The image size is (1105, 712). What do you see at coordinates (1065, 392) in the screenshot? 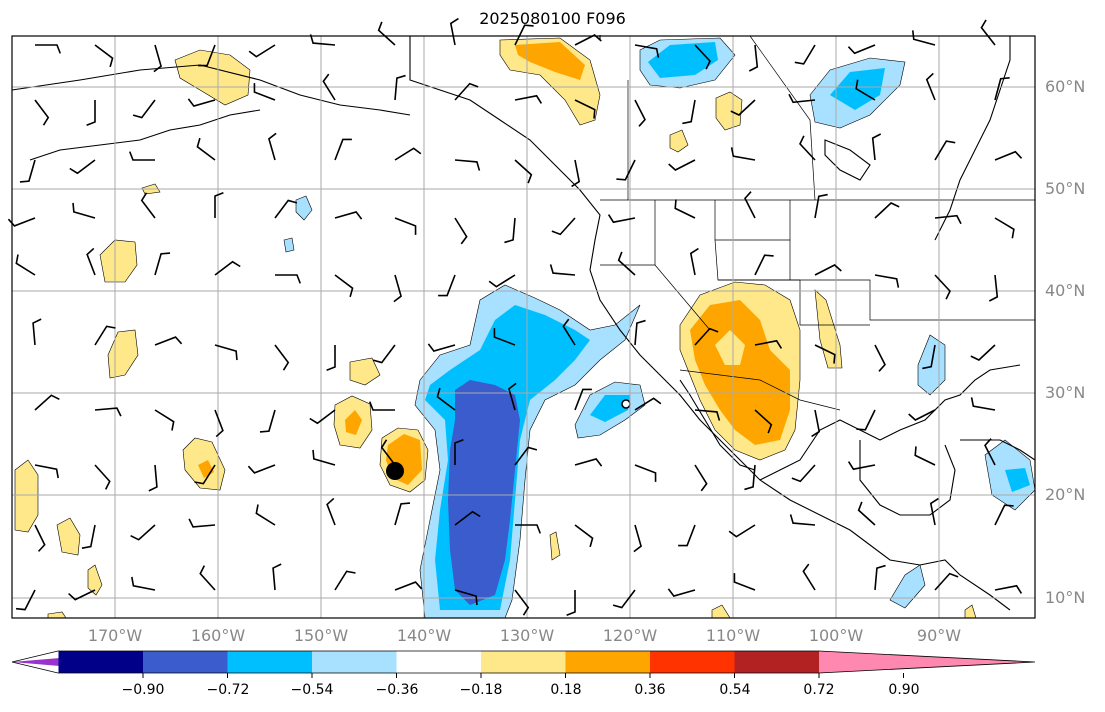
I see `lat-label: 30°N` at bounding box center [1065, 392].